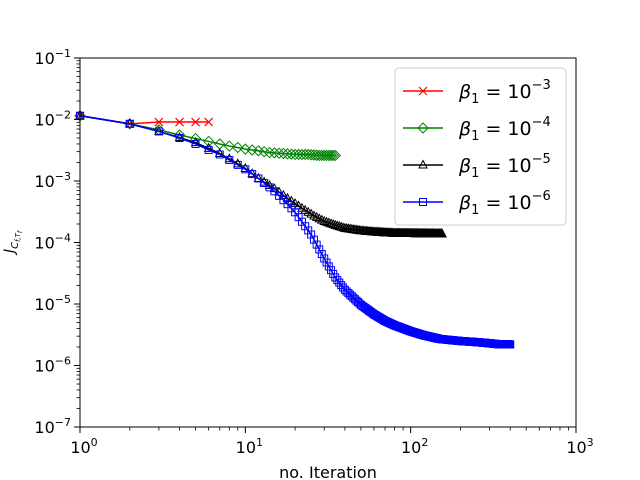  I want to click on legend-item: β1 = 10−3, so click(477, 92).